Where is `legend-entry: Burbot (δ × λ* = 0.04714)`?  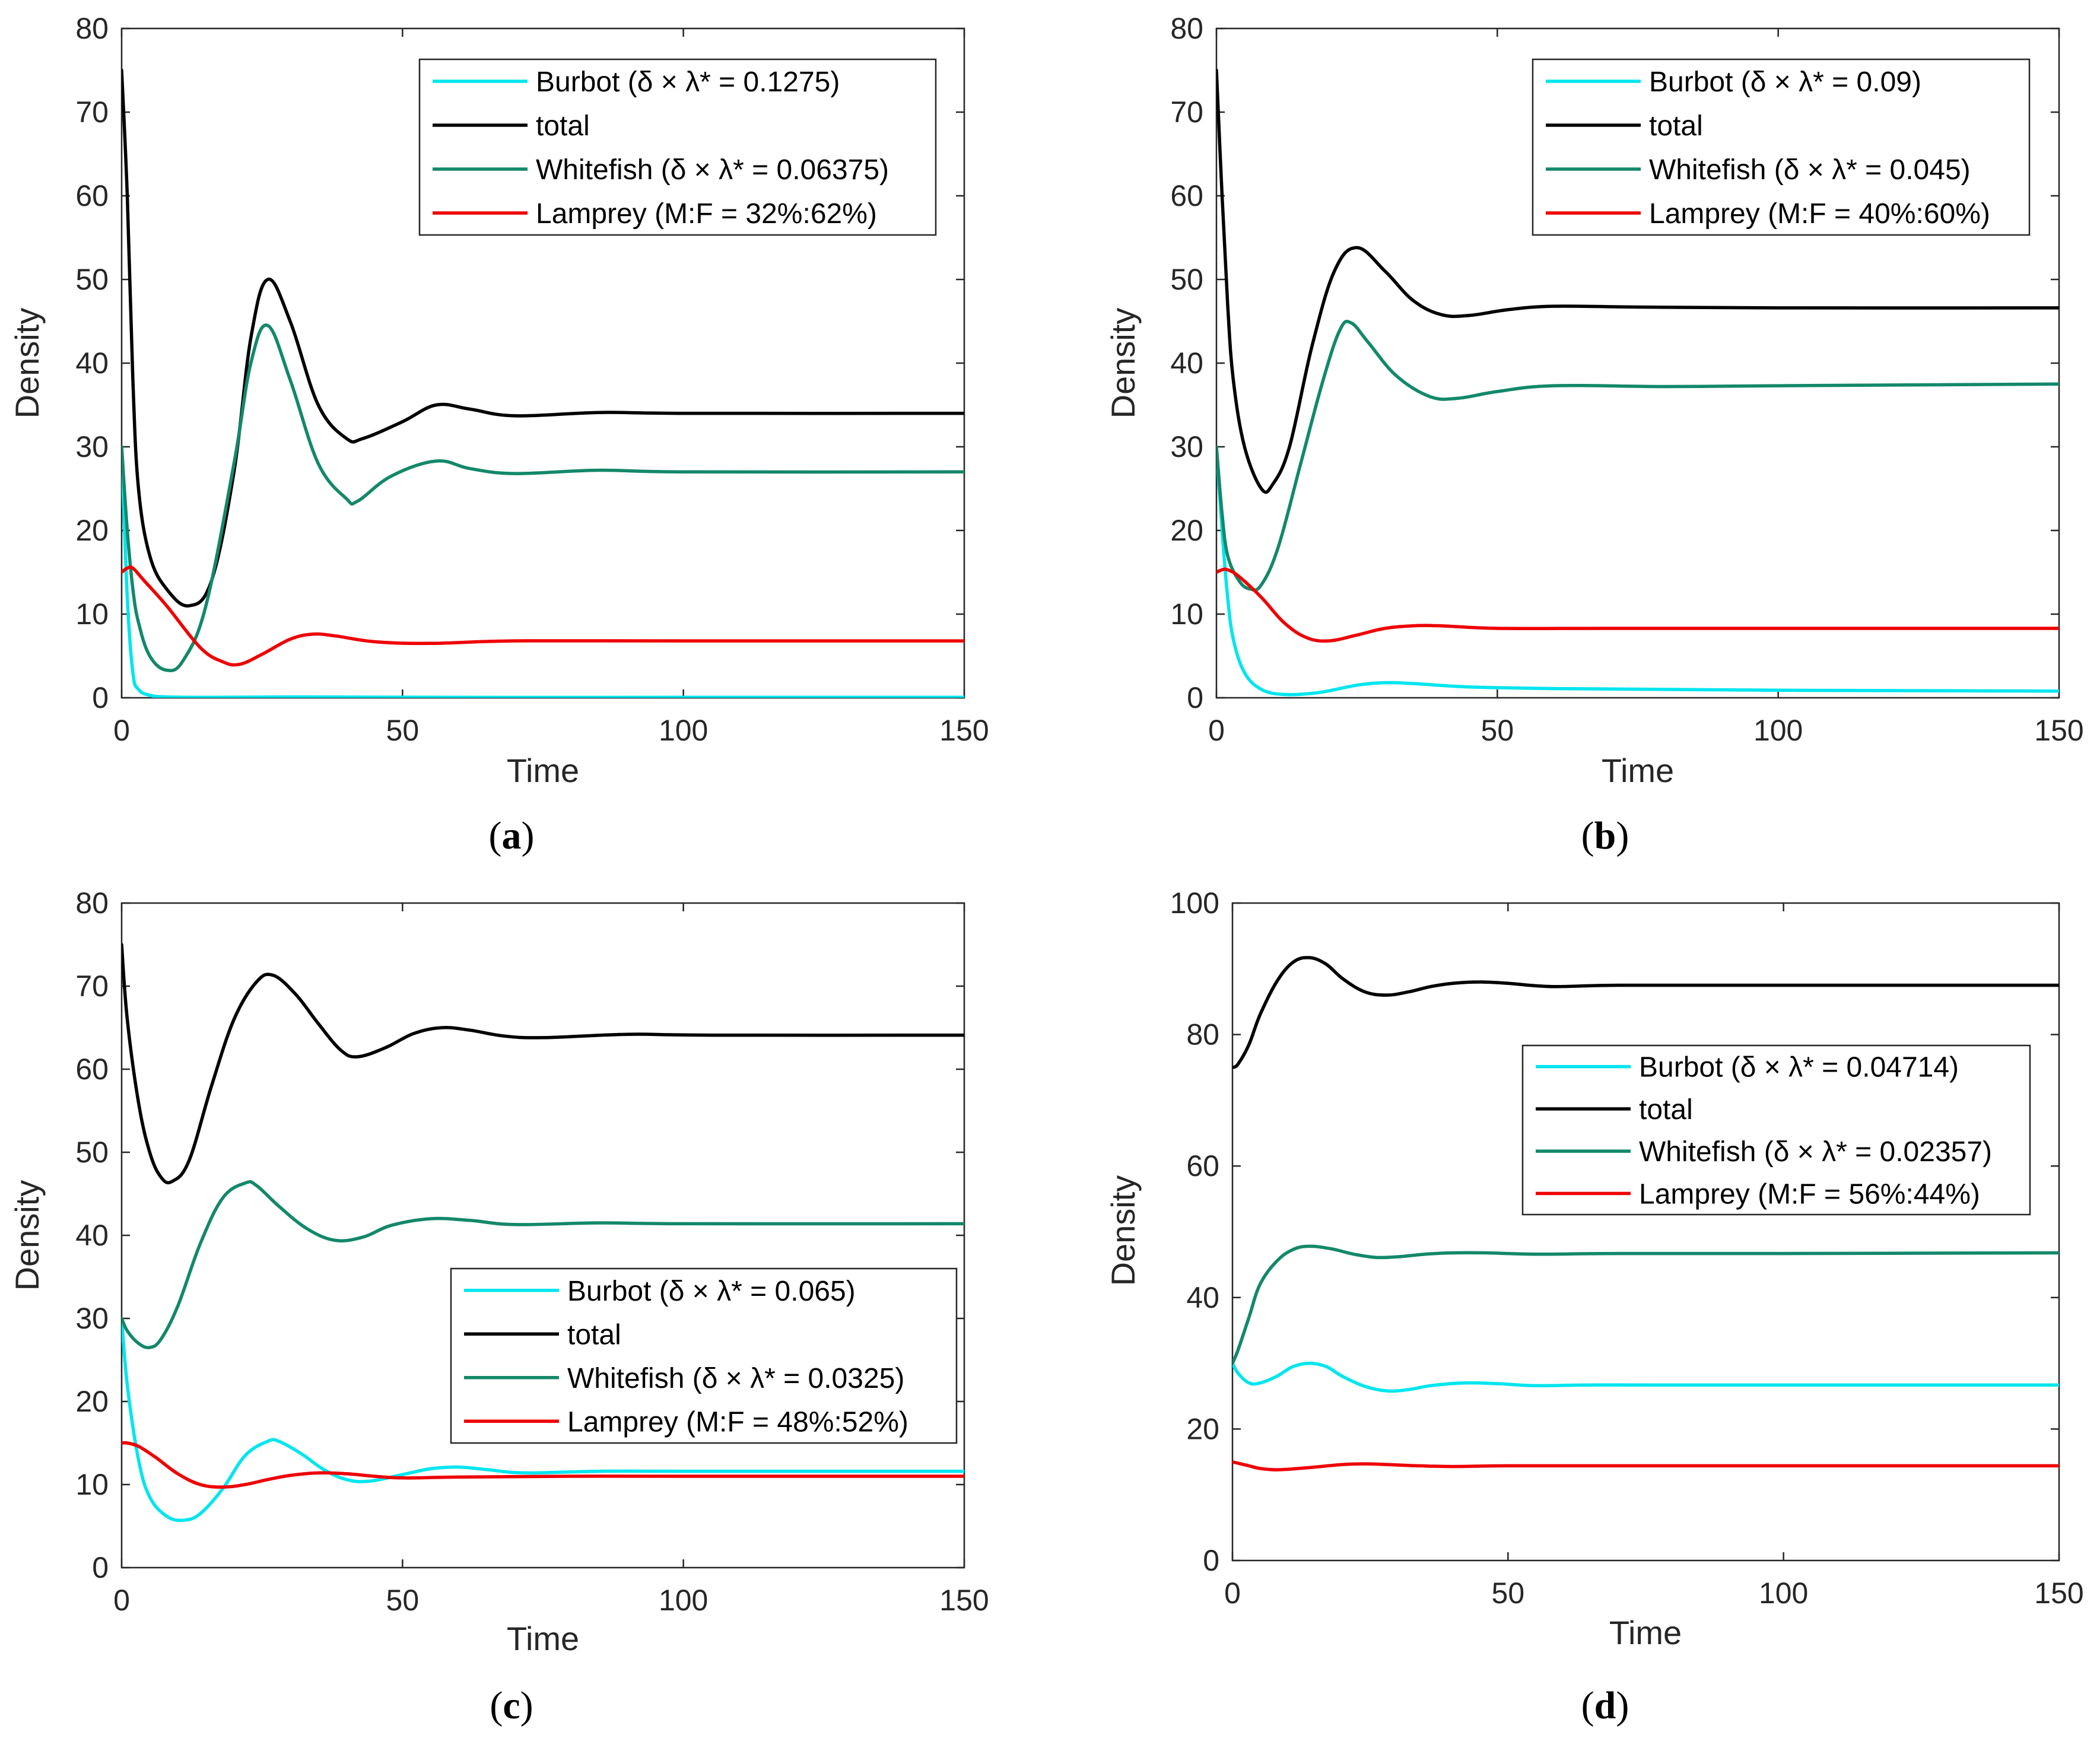 legend-entry: Burbot (δ × λ* = 0.04714) is located at coordinates (1799, 1067).